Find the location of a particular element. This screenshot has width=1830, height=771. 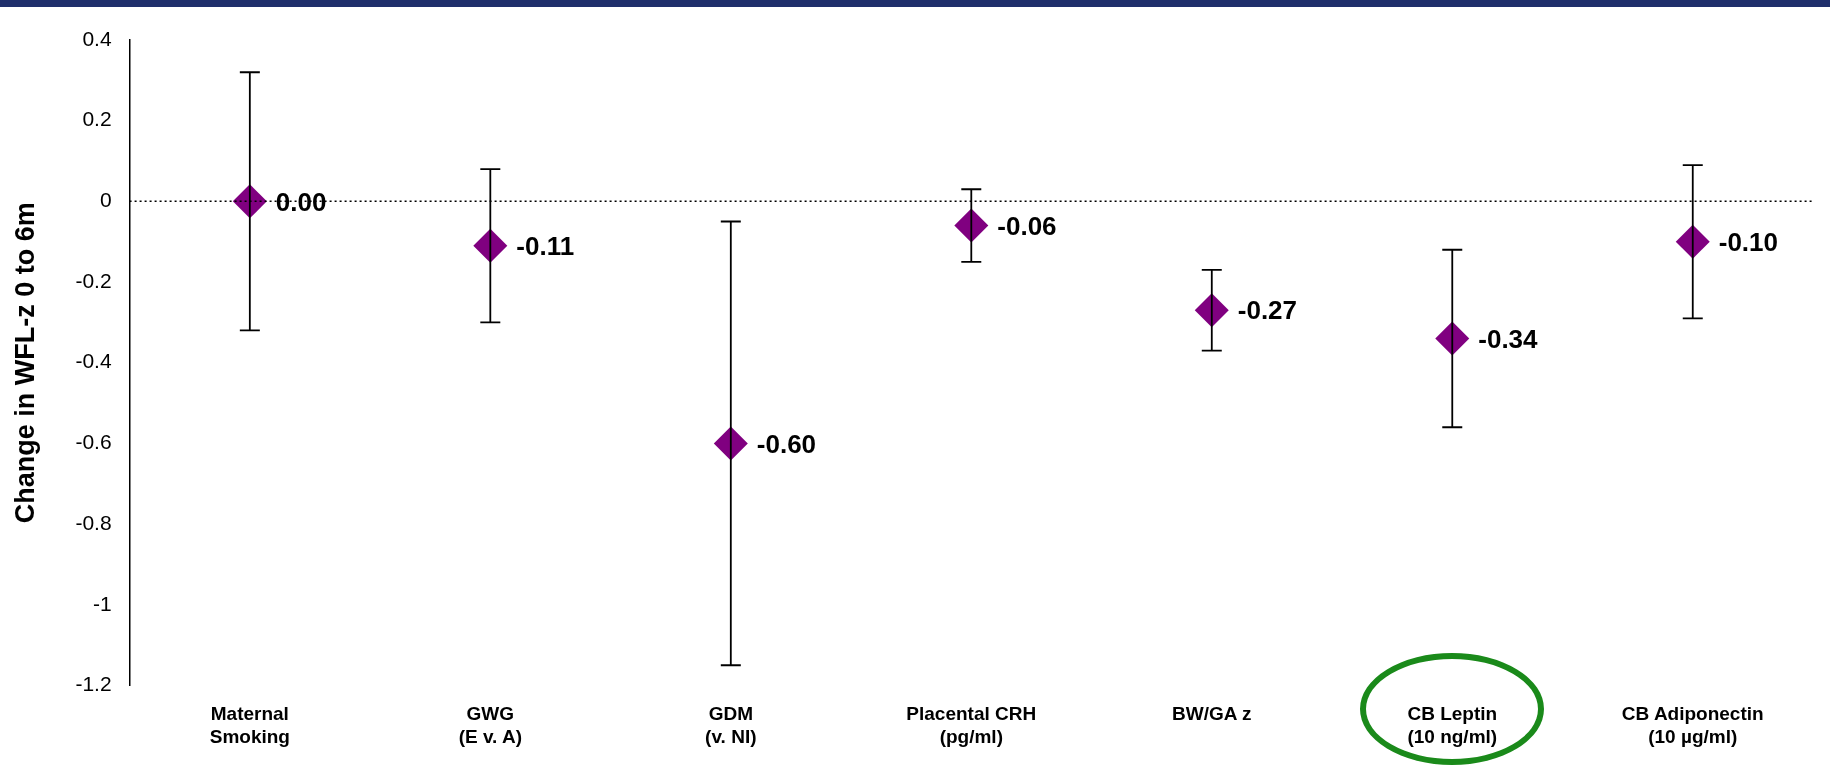

y-tick-label: 0 is located at coordinates (105, 200).